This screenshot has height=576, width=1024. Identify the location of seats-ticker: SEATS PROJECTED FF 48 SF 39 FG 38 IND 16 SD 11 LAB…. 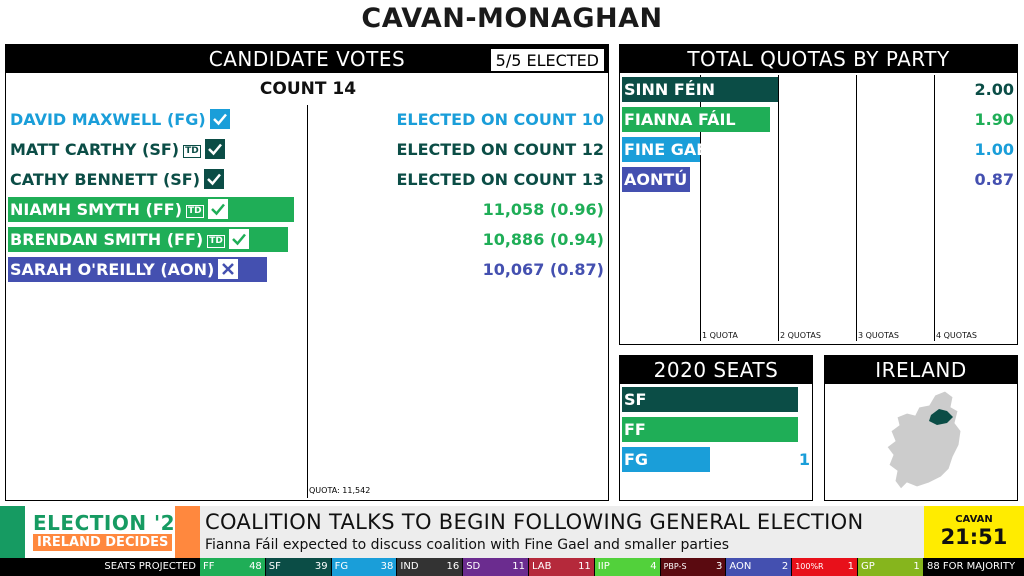
(512, 567).